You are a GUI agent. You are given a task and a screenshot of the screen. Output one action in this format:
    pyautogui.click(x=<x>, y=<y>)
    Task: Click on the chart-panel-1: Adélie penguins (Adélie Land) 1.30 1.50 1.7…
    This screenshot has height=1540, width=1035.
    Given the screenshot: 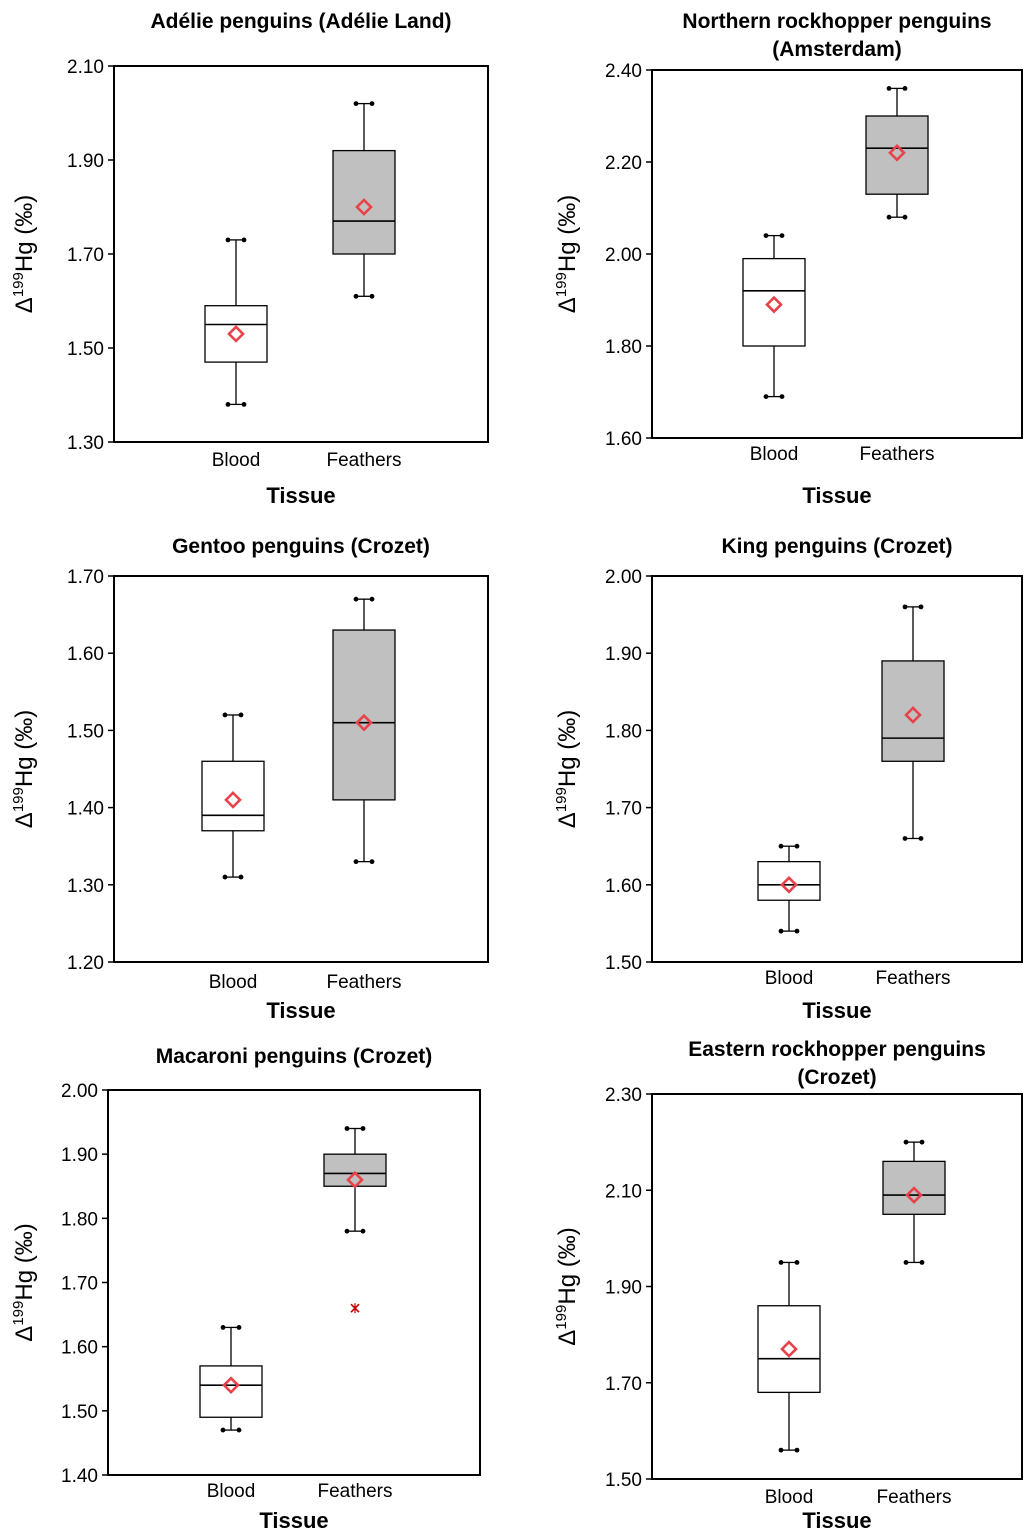 What is the action you would take?
    pyautogui.click(x=249, y=259)
    